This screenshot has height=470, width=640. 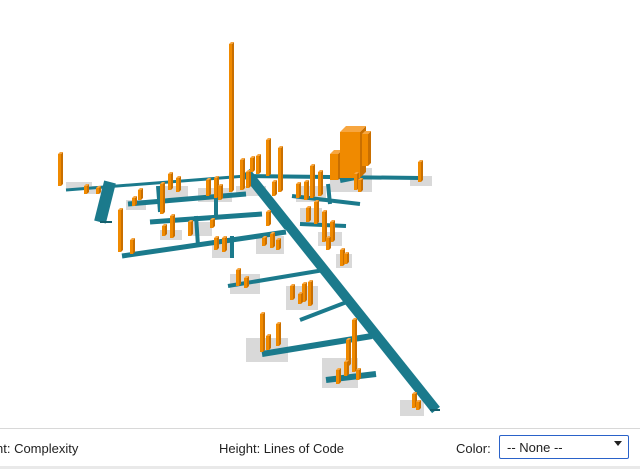 I want to click on bottom-strip, so click(x=320, y=467).